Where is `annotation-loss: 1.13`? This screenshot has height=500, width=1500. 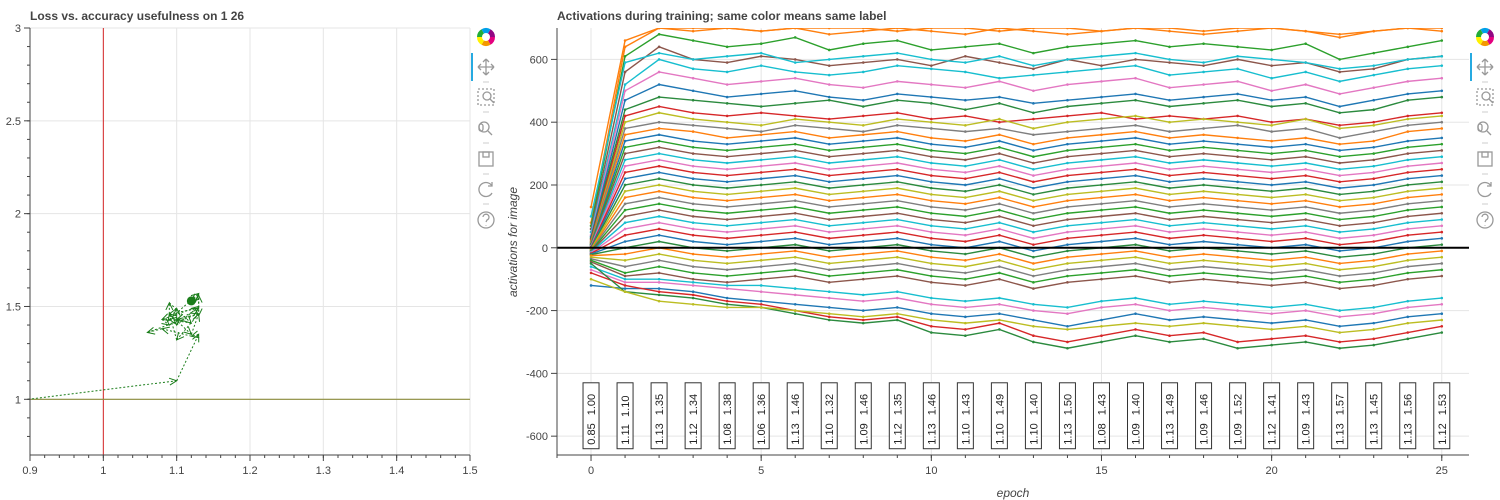 annotation-loss: 1.13 is located at coordinates (1068, 433).